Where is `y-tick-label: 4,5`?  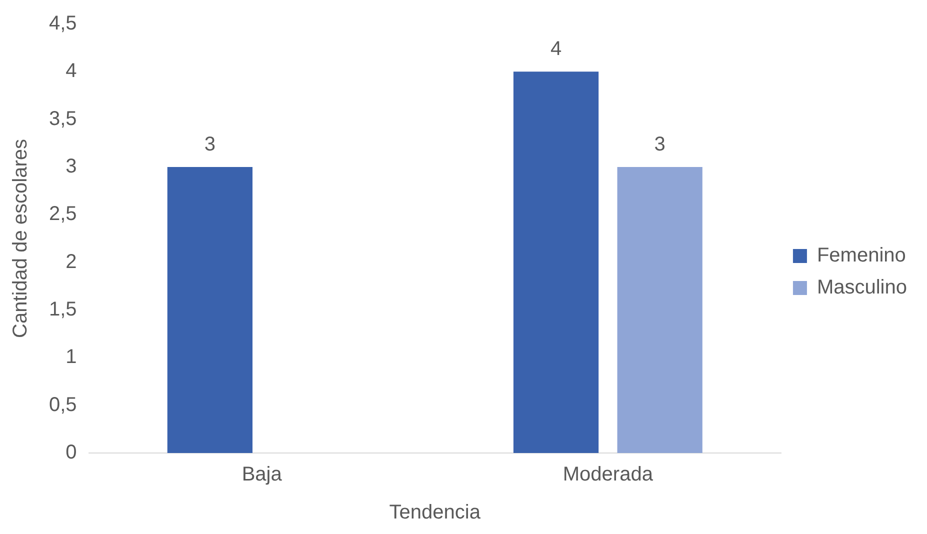 y-tick-label: 4,5 is located at coordinates (62, 23).